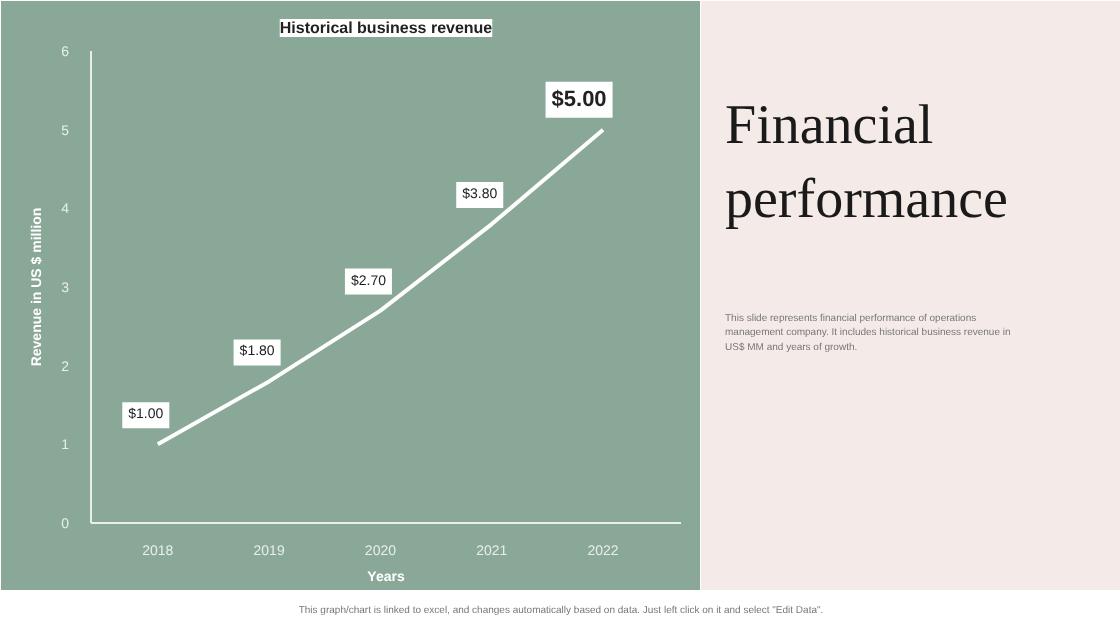 The width and height of the screenshot is (1120, 630). What do you see at coordinates (579, 99) in the screenshot?
I see `data-label: $5.00` at bounding box center [579, 99].